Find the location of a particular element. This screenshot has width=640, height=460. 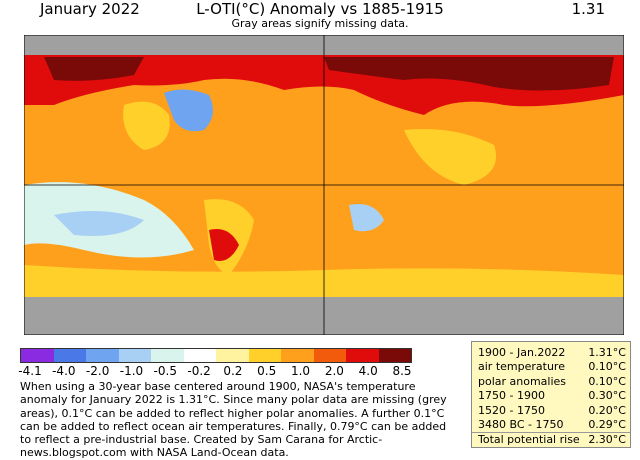

table-total-row: Total potential rise 2.30°C is located at coordinates (551, 439).